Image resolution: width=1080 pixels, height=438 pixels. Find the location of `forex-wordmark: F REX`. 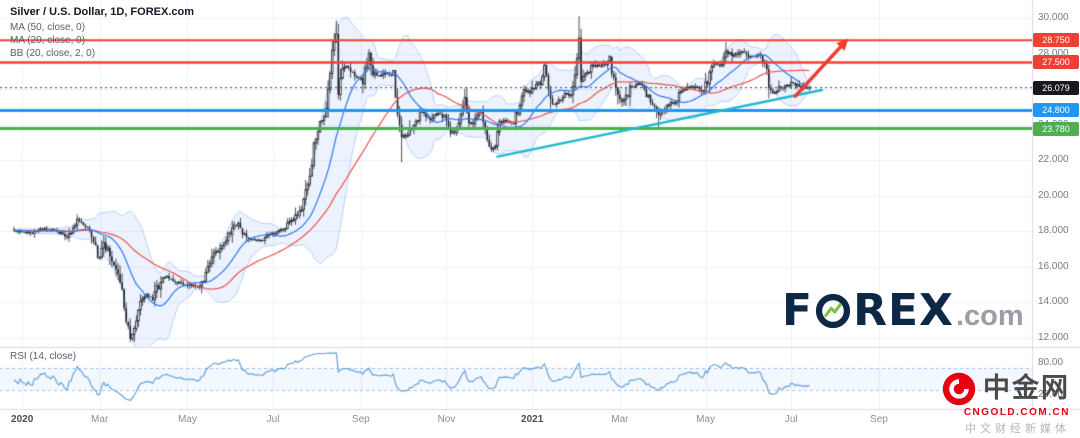

forex-wordmark: F REX is located at coordinates (868, 311).